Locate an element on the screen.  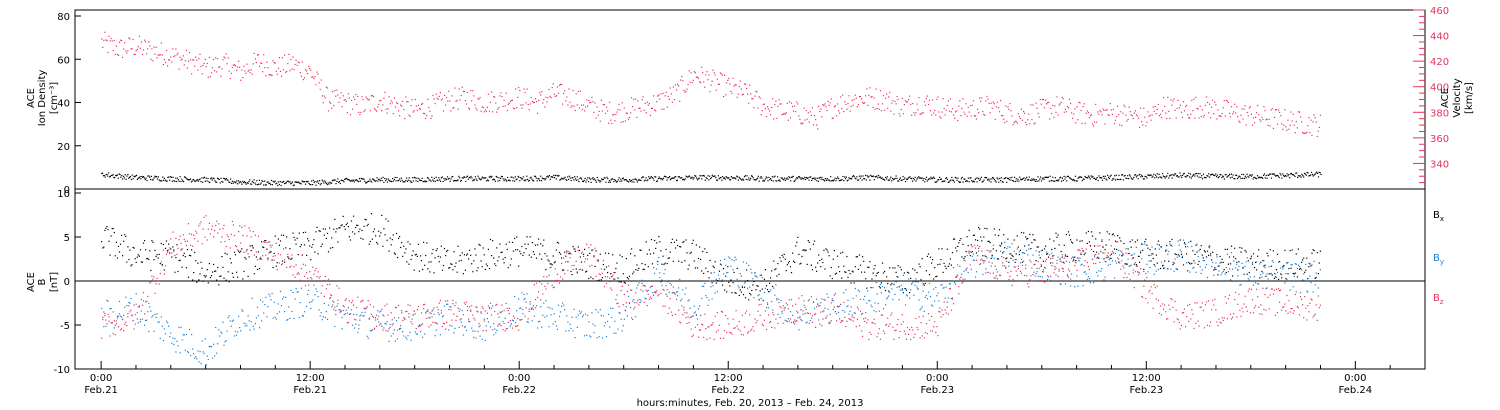
velocity-tick-label: 420 is located at coordinates (1439, 62).